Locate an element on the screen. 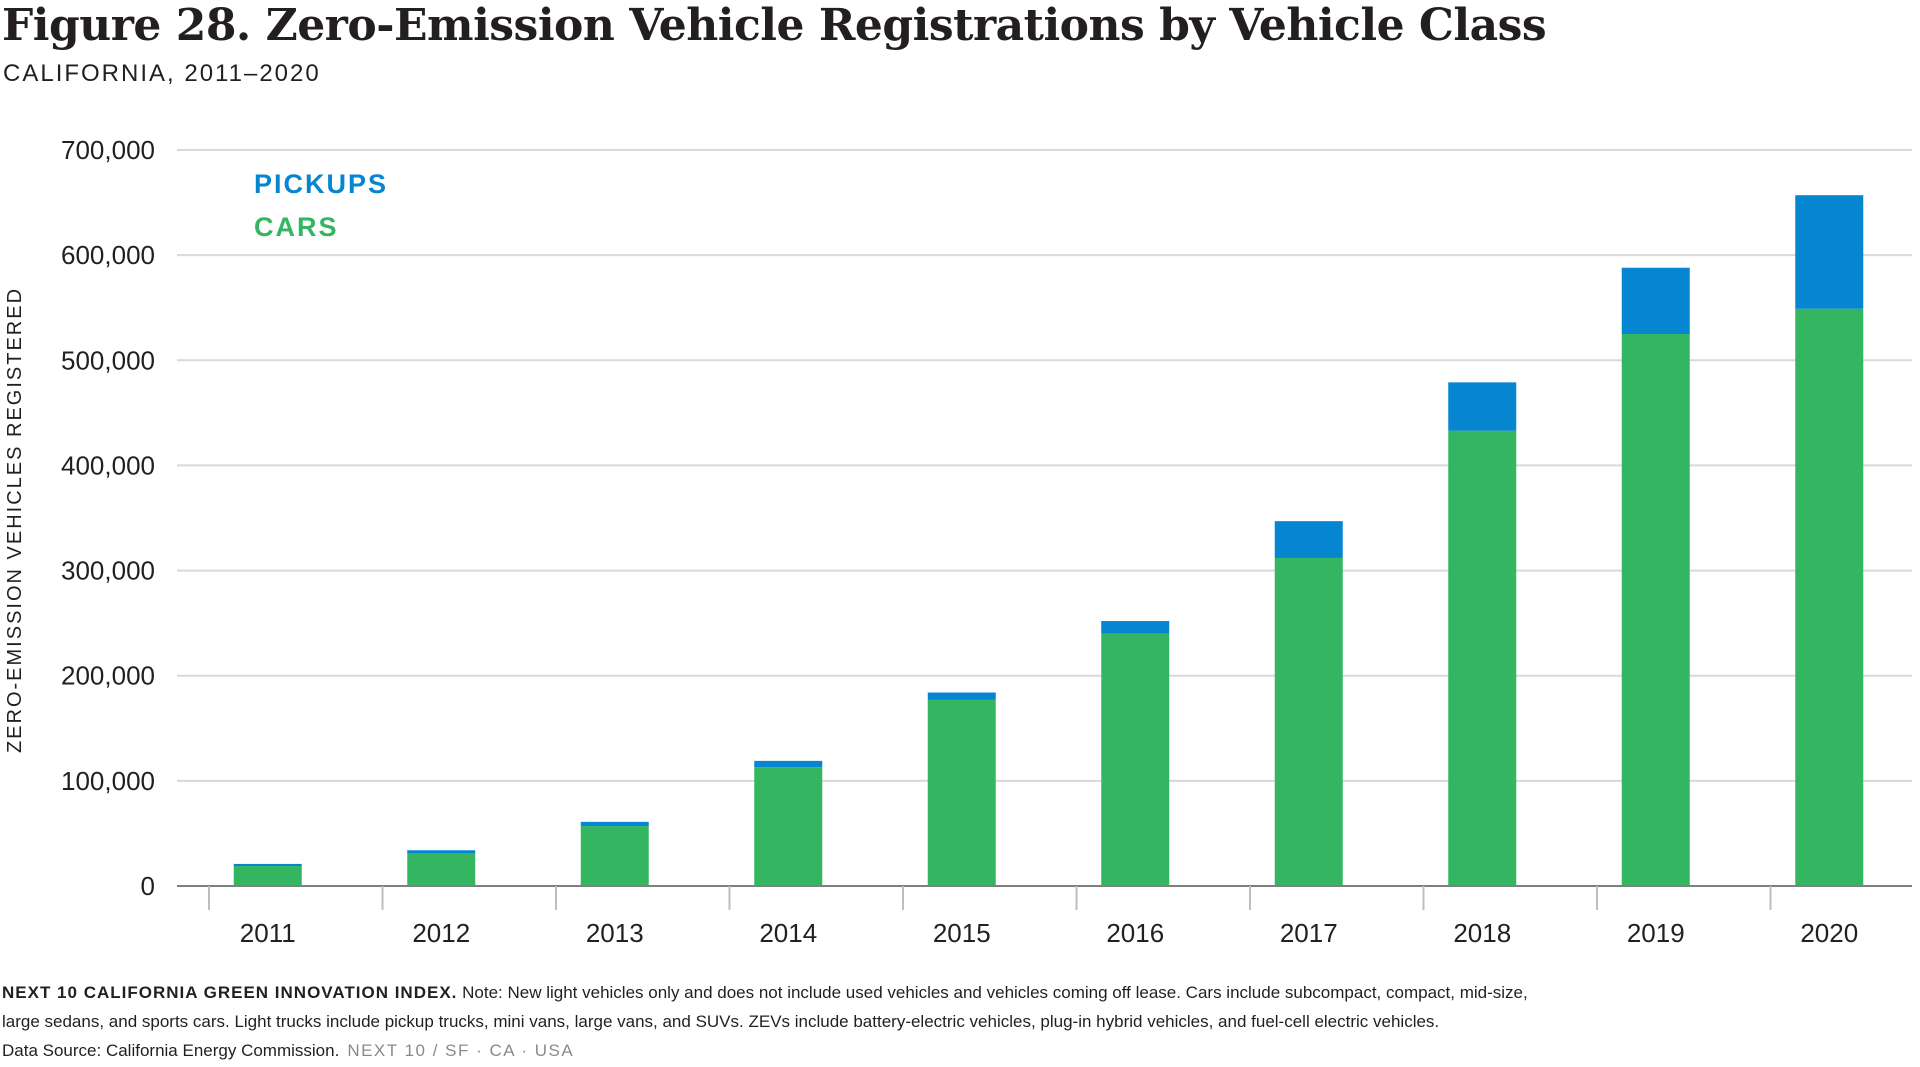 This screenshot has height=1067, width=1920. legend-cars: CARS is located at coordinates (296, 227).